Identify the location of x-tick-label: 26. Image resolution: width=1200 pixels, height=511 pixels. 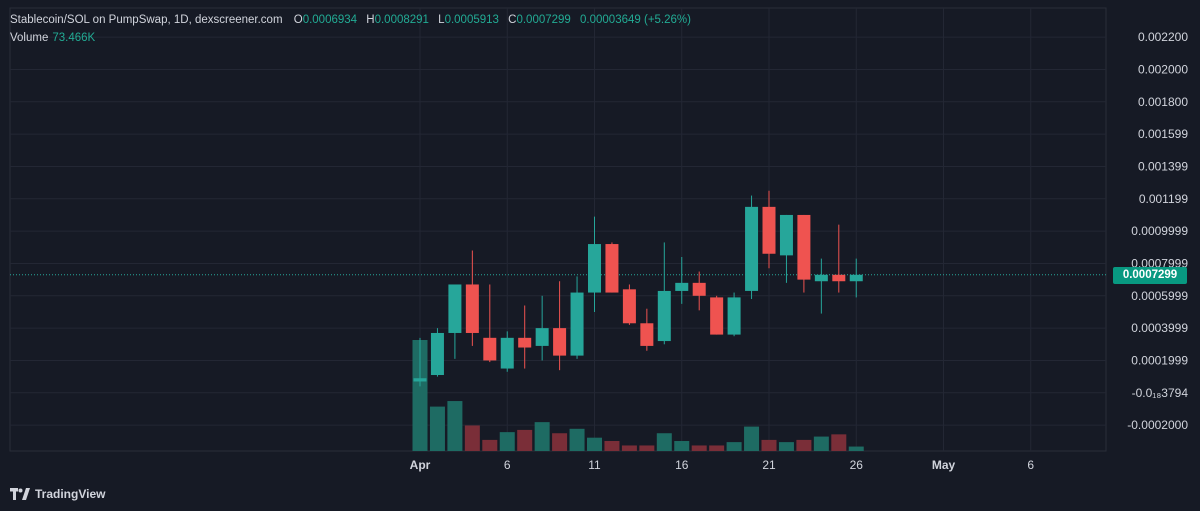
(857, 465).